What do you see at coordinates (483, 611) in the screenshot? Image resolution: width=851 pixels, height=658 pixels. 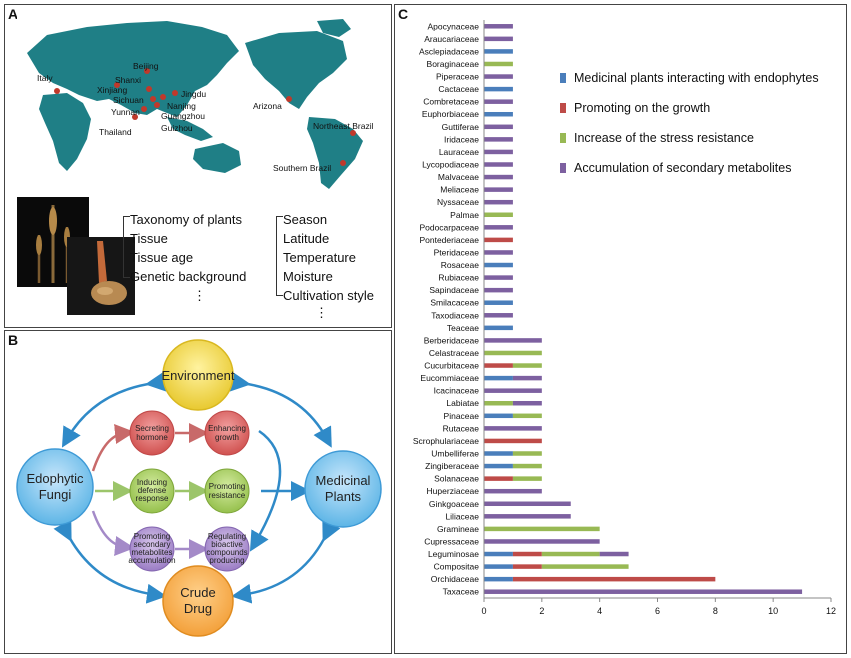 I see `x-tick-label: 0` at bounding box center [483, 611].